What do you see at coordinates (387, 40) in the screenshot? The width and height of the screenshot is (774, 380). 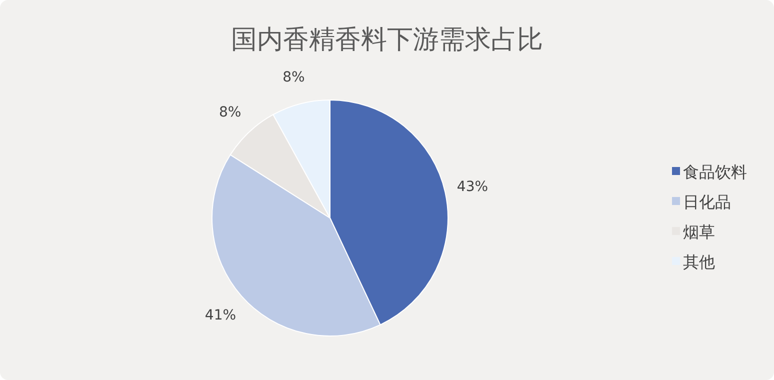 I see `chart-title: 国内香精香料下游需求占比` at bounding box center [387, 40].